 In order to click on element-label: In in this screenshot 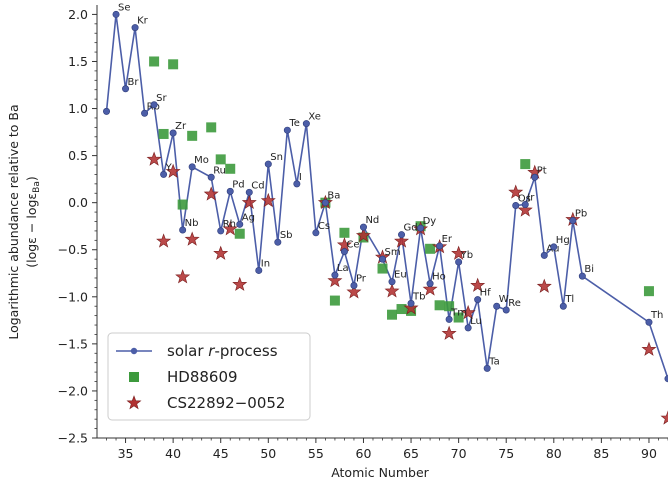, I will do `click(265, 263)`.